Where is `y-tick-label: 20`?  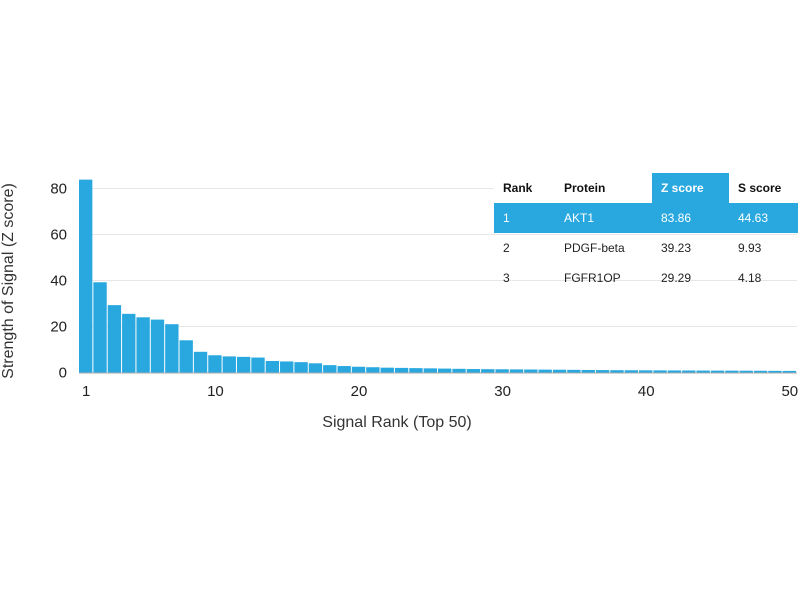 y-tick-label: 20 is located at coordinates (58, 327).